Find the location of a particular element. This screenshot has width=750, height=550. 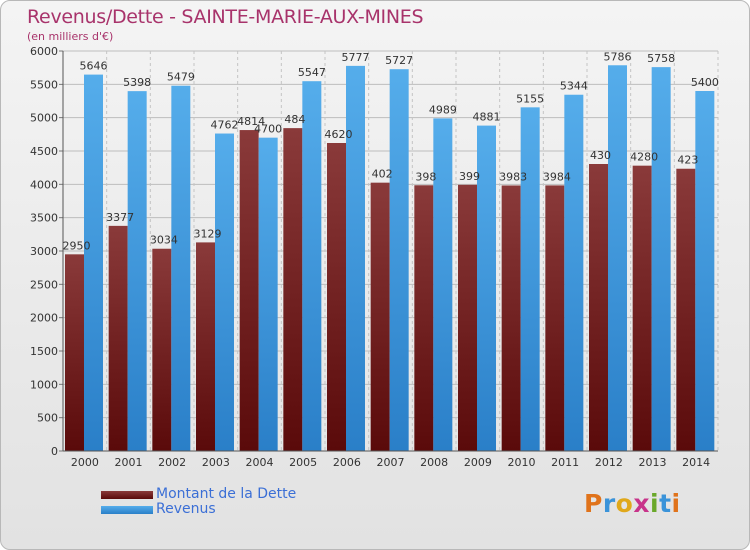

data-label-revenue-2008: 4989 is located at coordinates (443, 109).